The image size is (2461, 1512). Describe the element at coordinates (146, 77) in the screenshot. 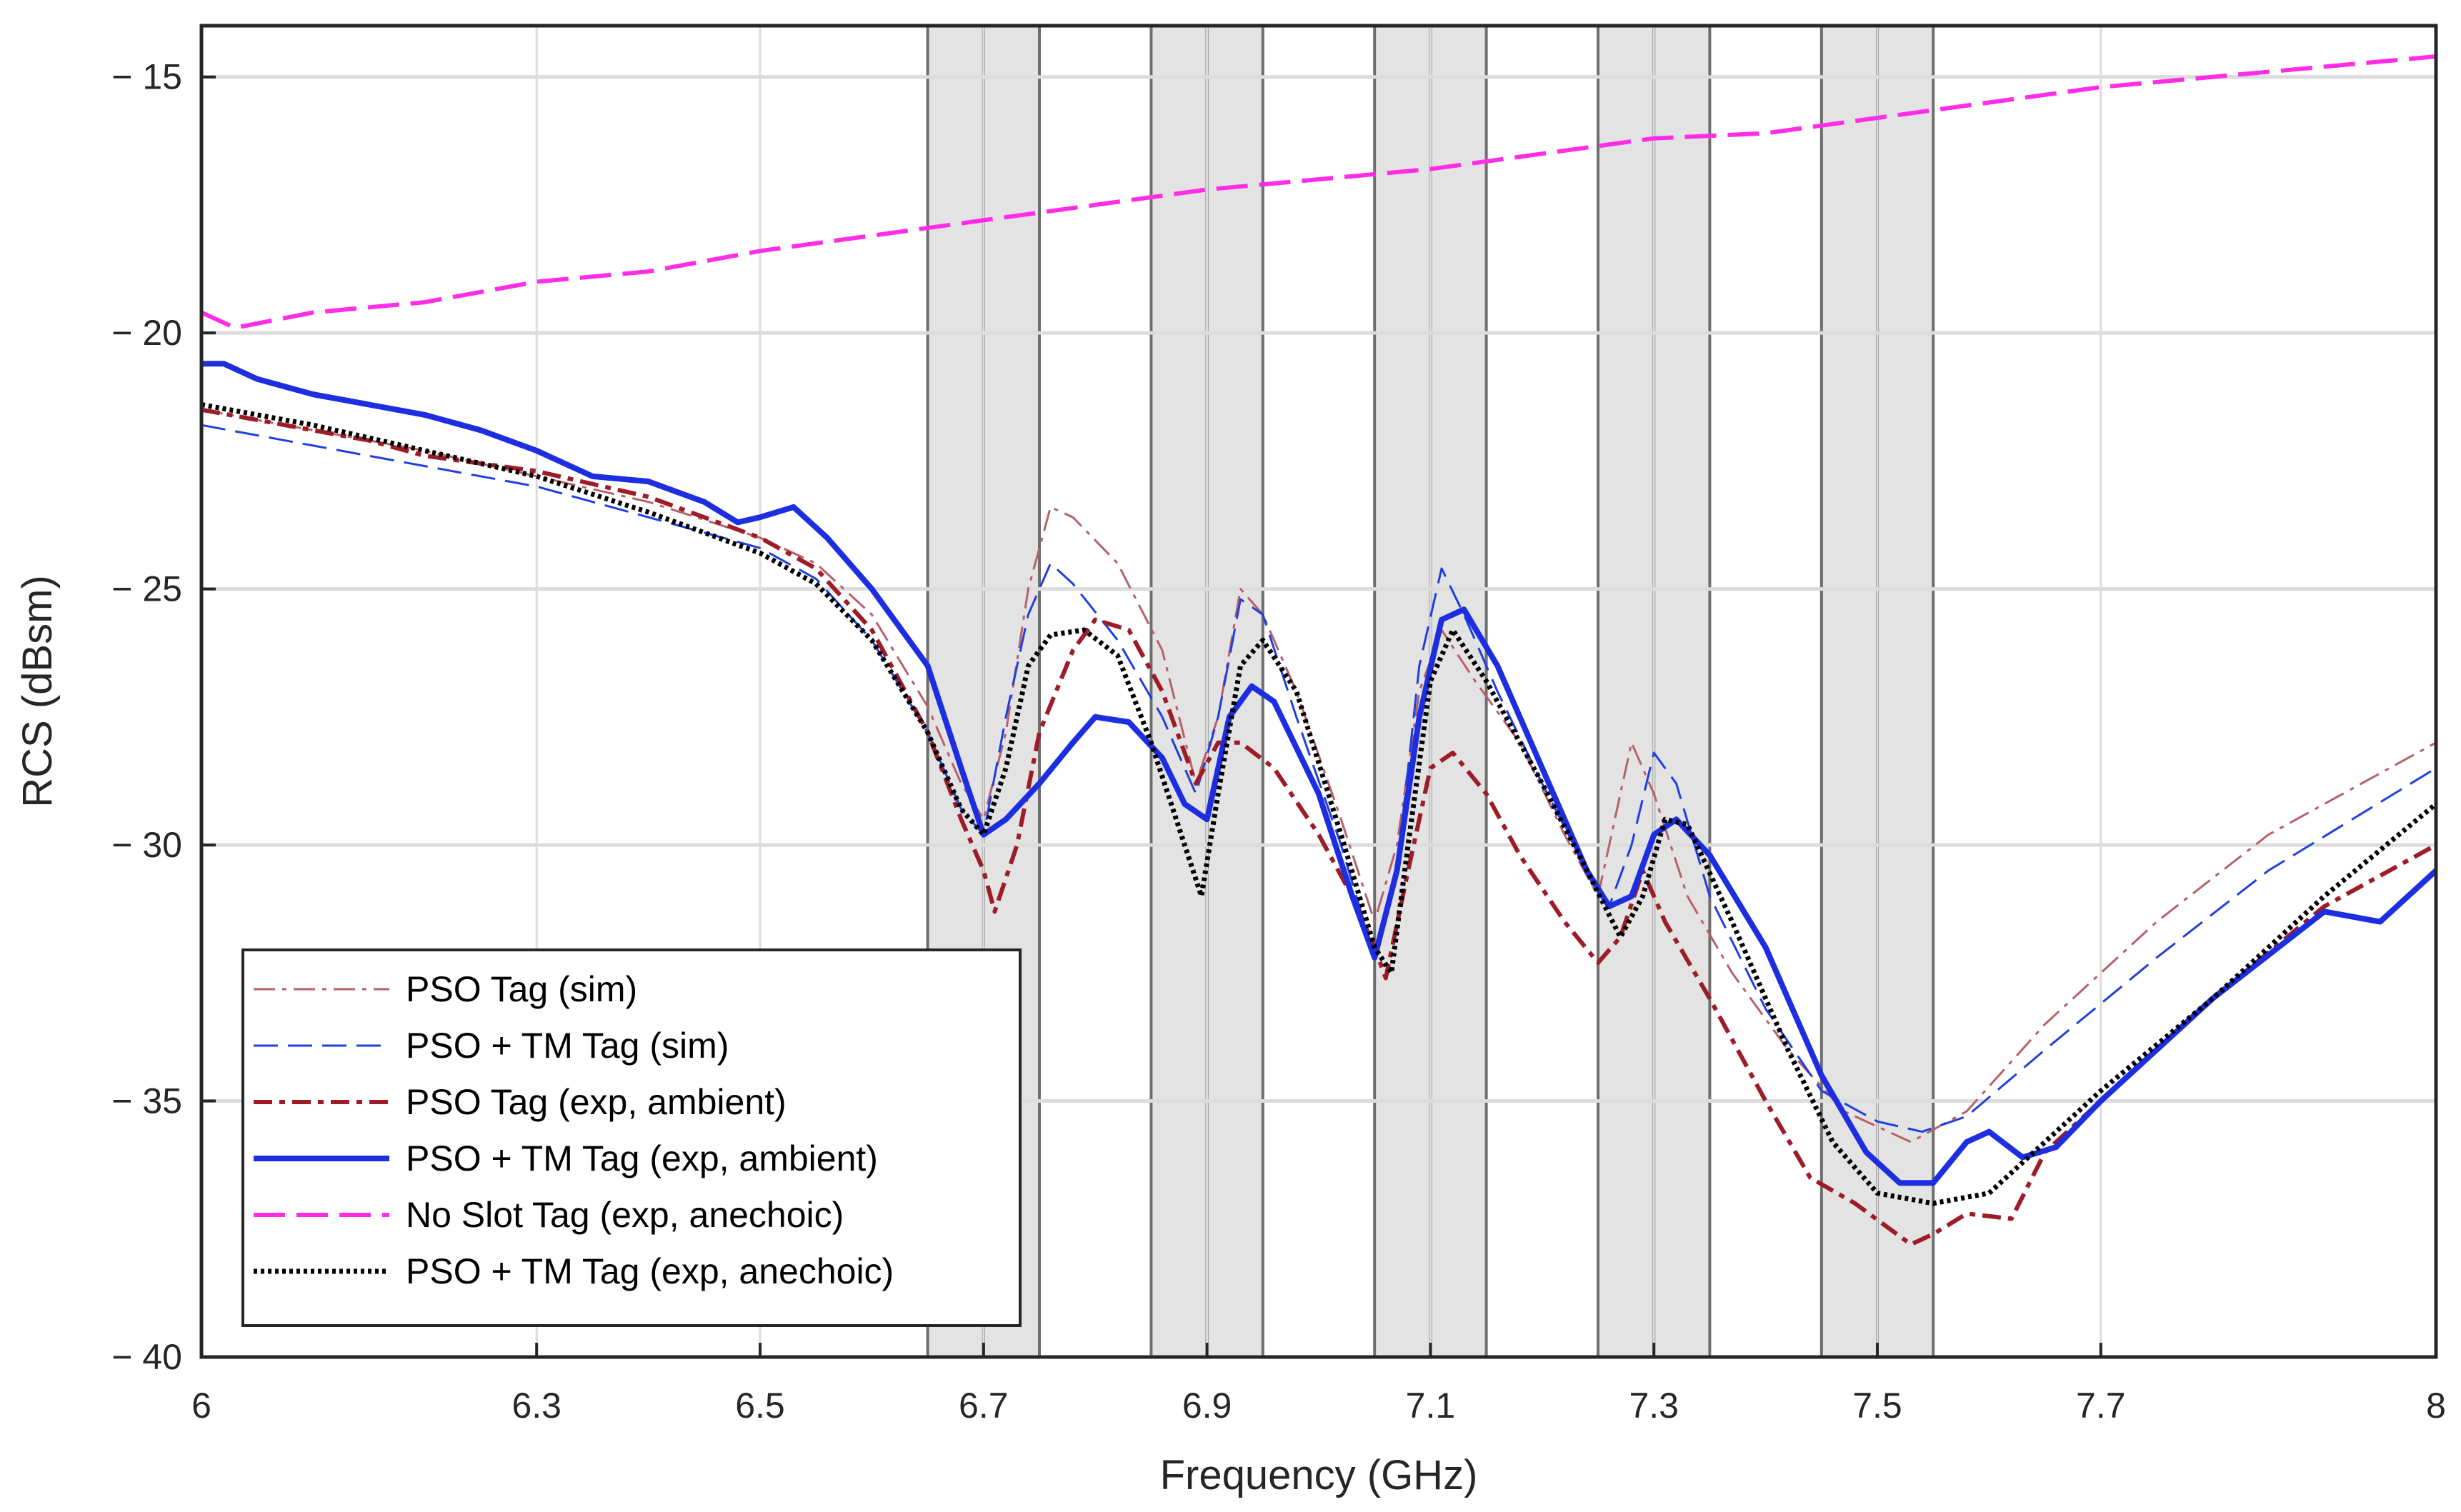

I see `y-tick-label-5: − 15` at that location.